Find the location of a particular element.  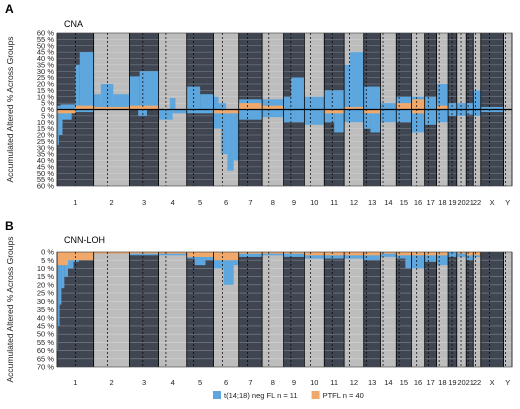

legend-label: PTFL n = 40 is located at coordinates (343, 395).